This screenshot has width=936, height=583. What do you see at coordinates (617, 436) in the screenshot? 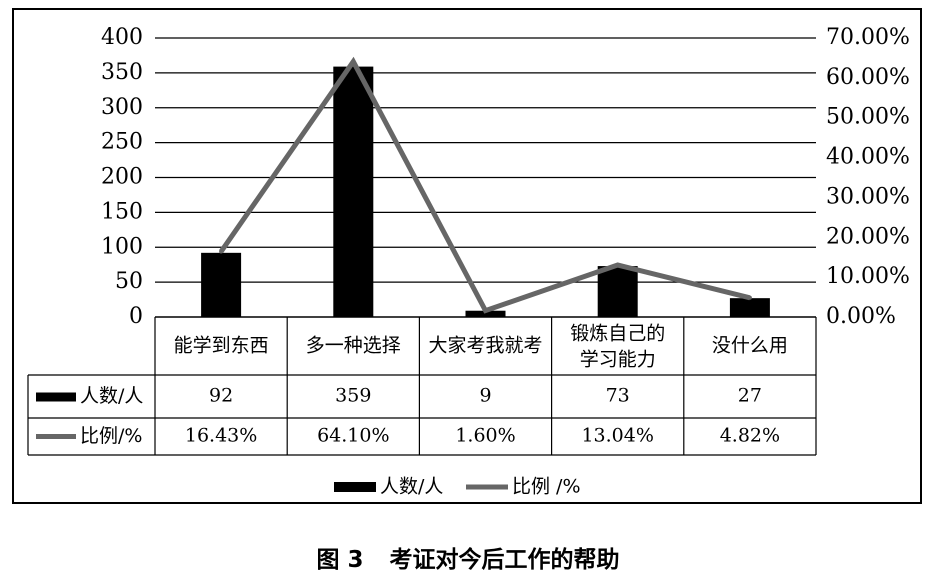
I see `table-cell-ratio: 13.04%` at bounding box center [617, 436].